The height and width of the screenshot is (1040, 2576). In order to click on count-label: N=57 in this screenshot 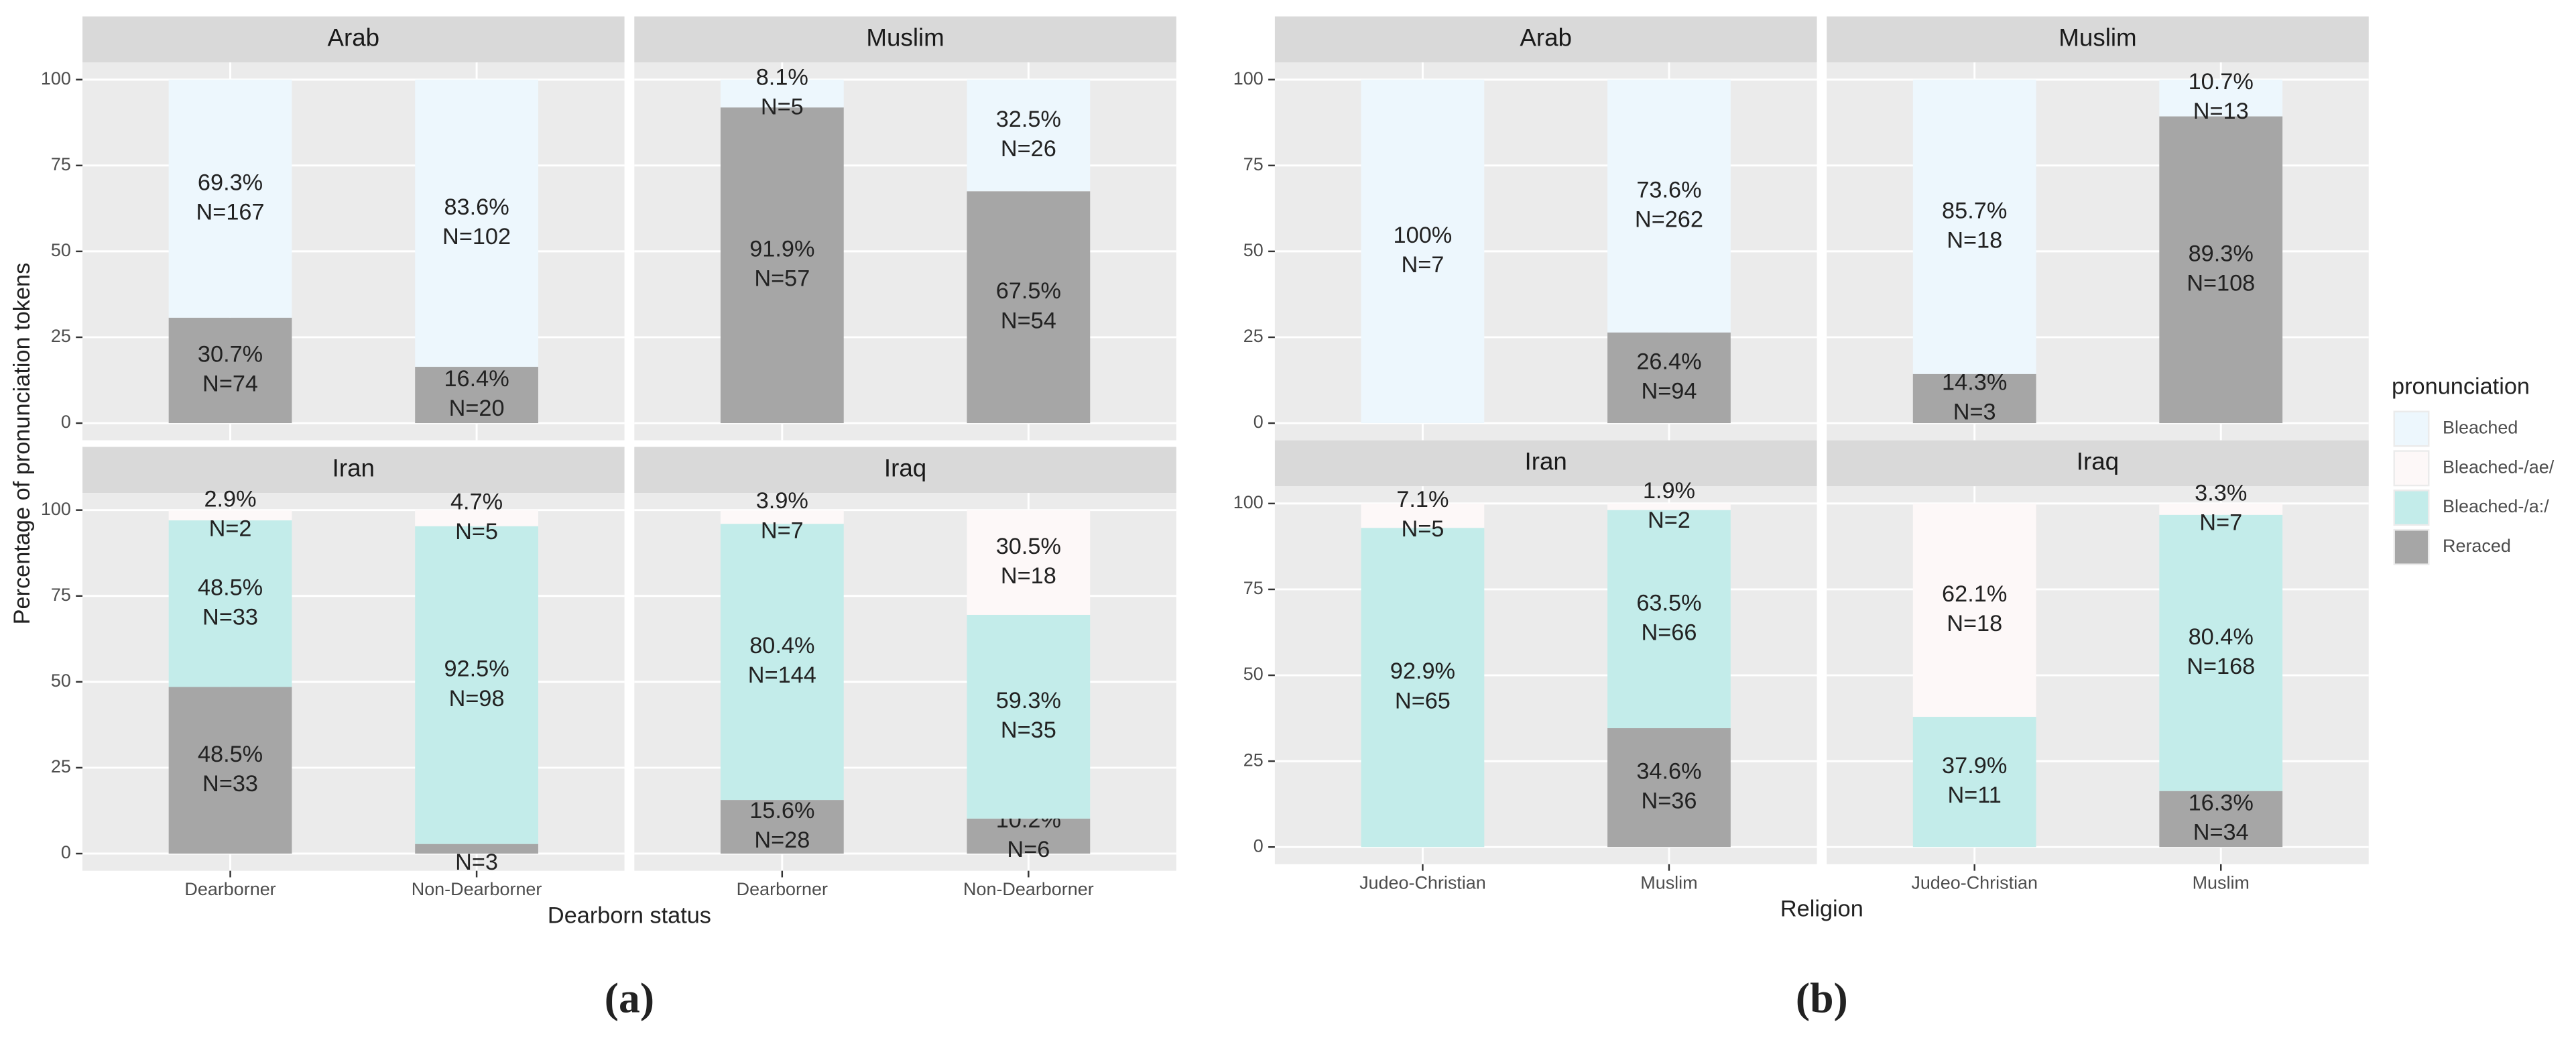, I will do `click(782, 279)`.